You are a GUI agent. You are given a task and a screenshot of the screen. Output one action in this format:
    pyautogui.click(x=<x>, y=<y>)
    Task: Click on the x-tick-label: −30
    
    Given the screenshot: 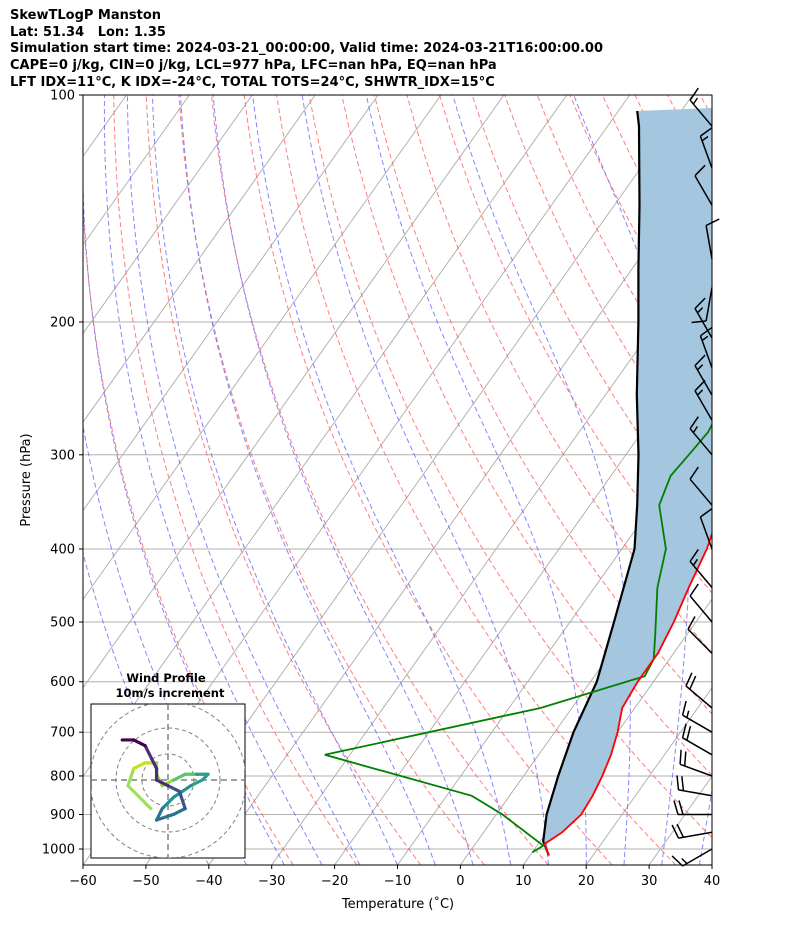 What is the action you would take?
    pyautogui.click(x=271, y=881)
    